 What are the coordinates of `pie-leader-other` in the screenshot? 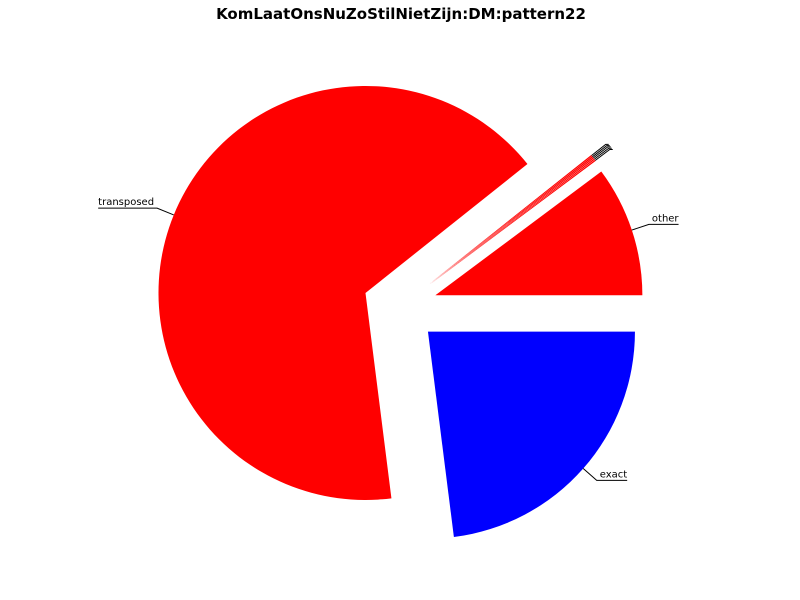 It's located at (655, 227).